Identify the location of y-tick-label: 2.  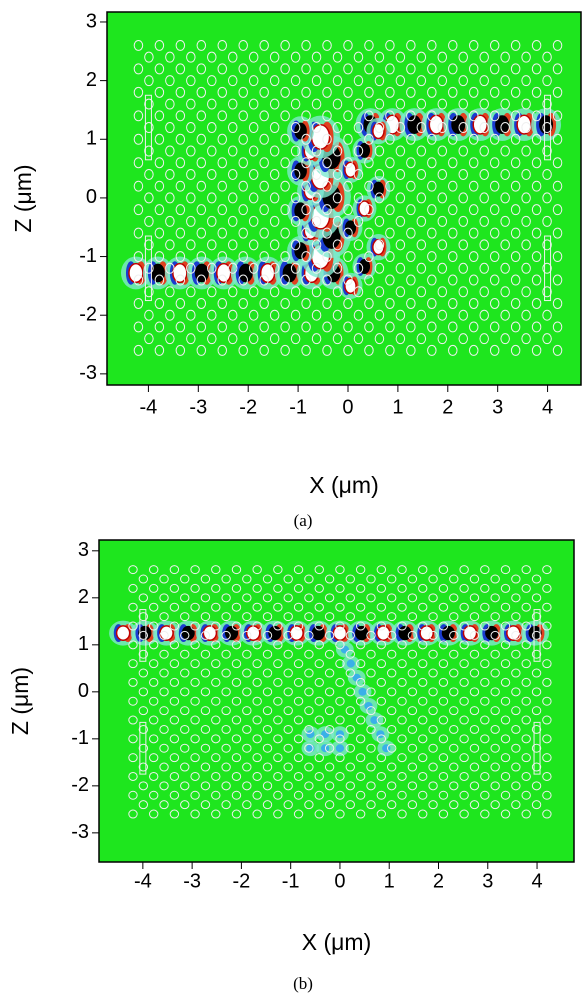
(83, 597).